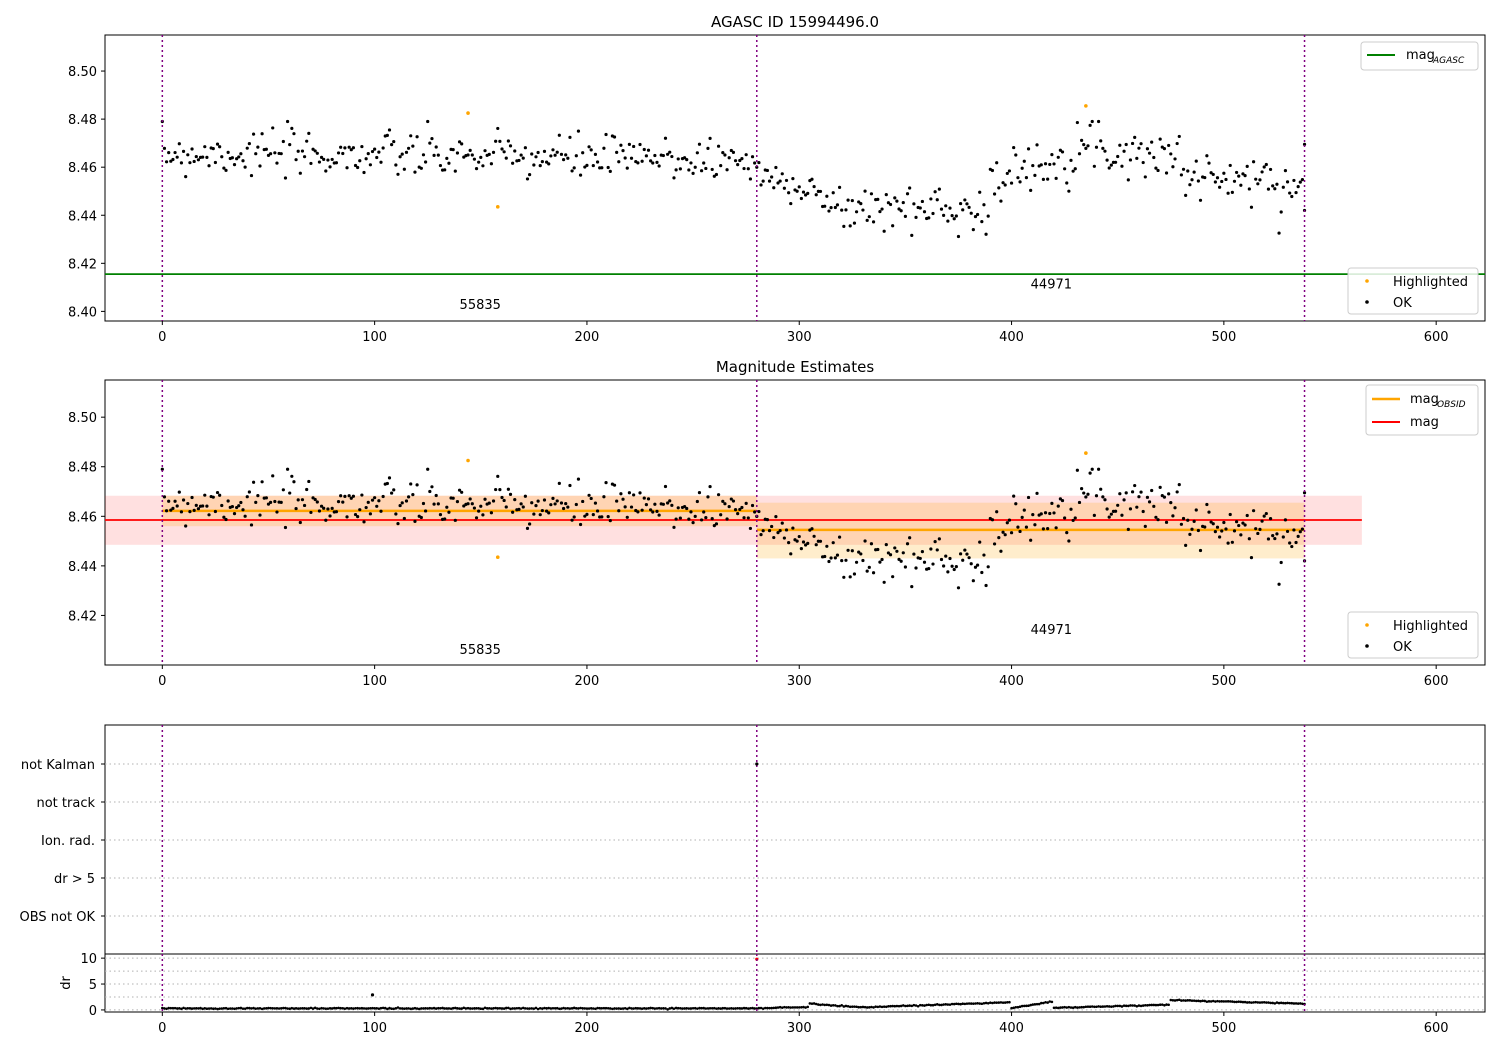 The image size is (1500, 1050). What do you see at coordinates (65, 803) in the screenshot?
I see `flag-category-label: not track` at bounding box center [65, 803].